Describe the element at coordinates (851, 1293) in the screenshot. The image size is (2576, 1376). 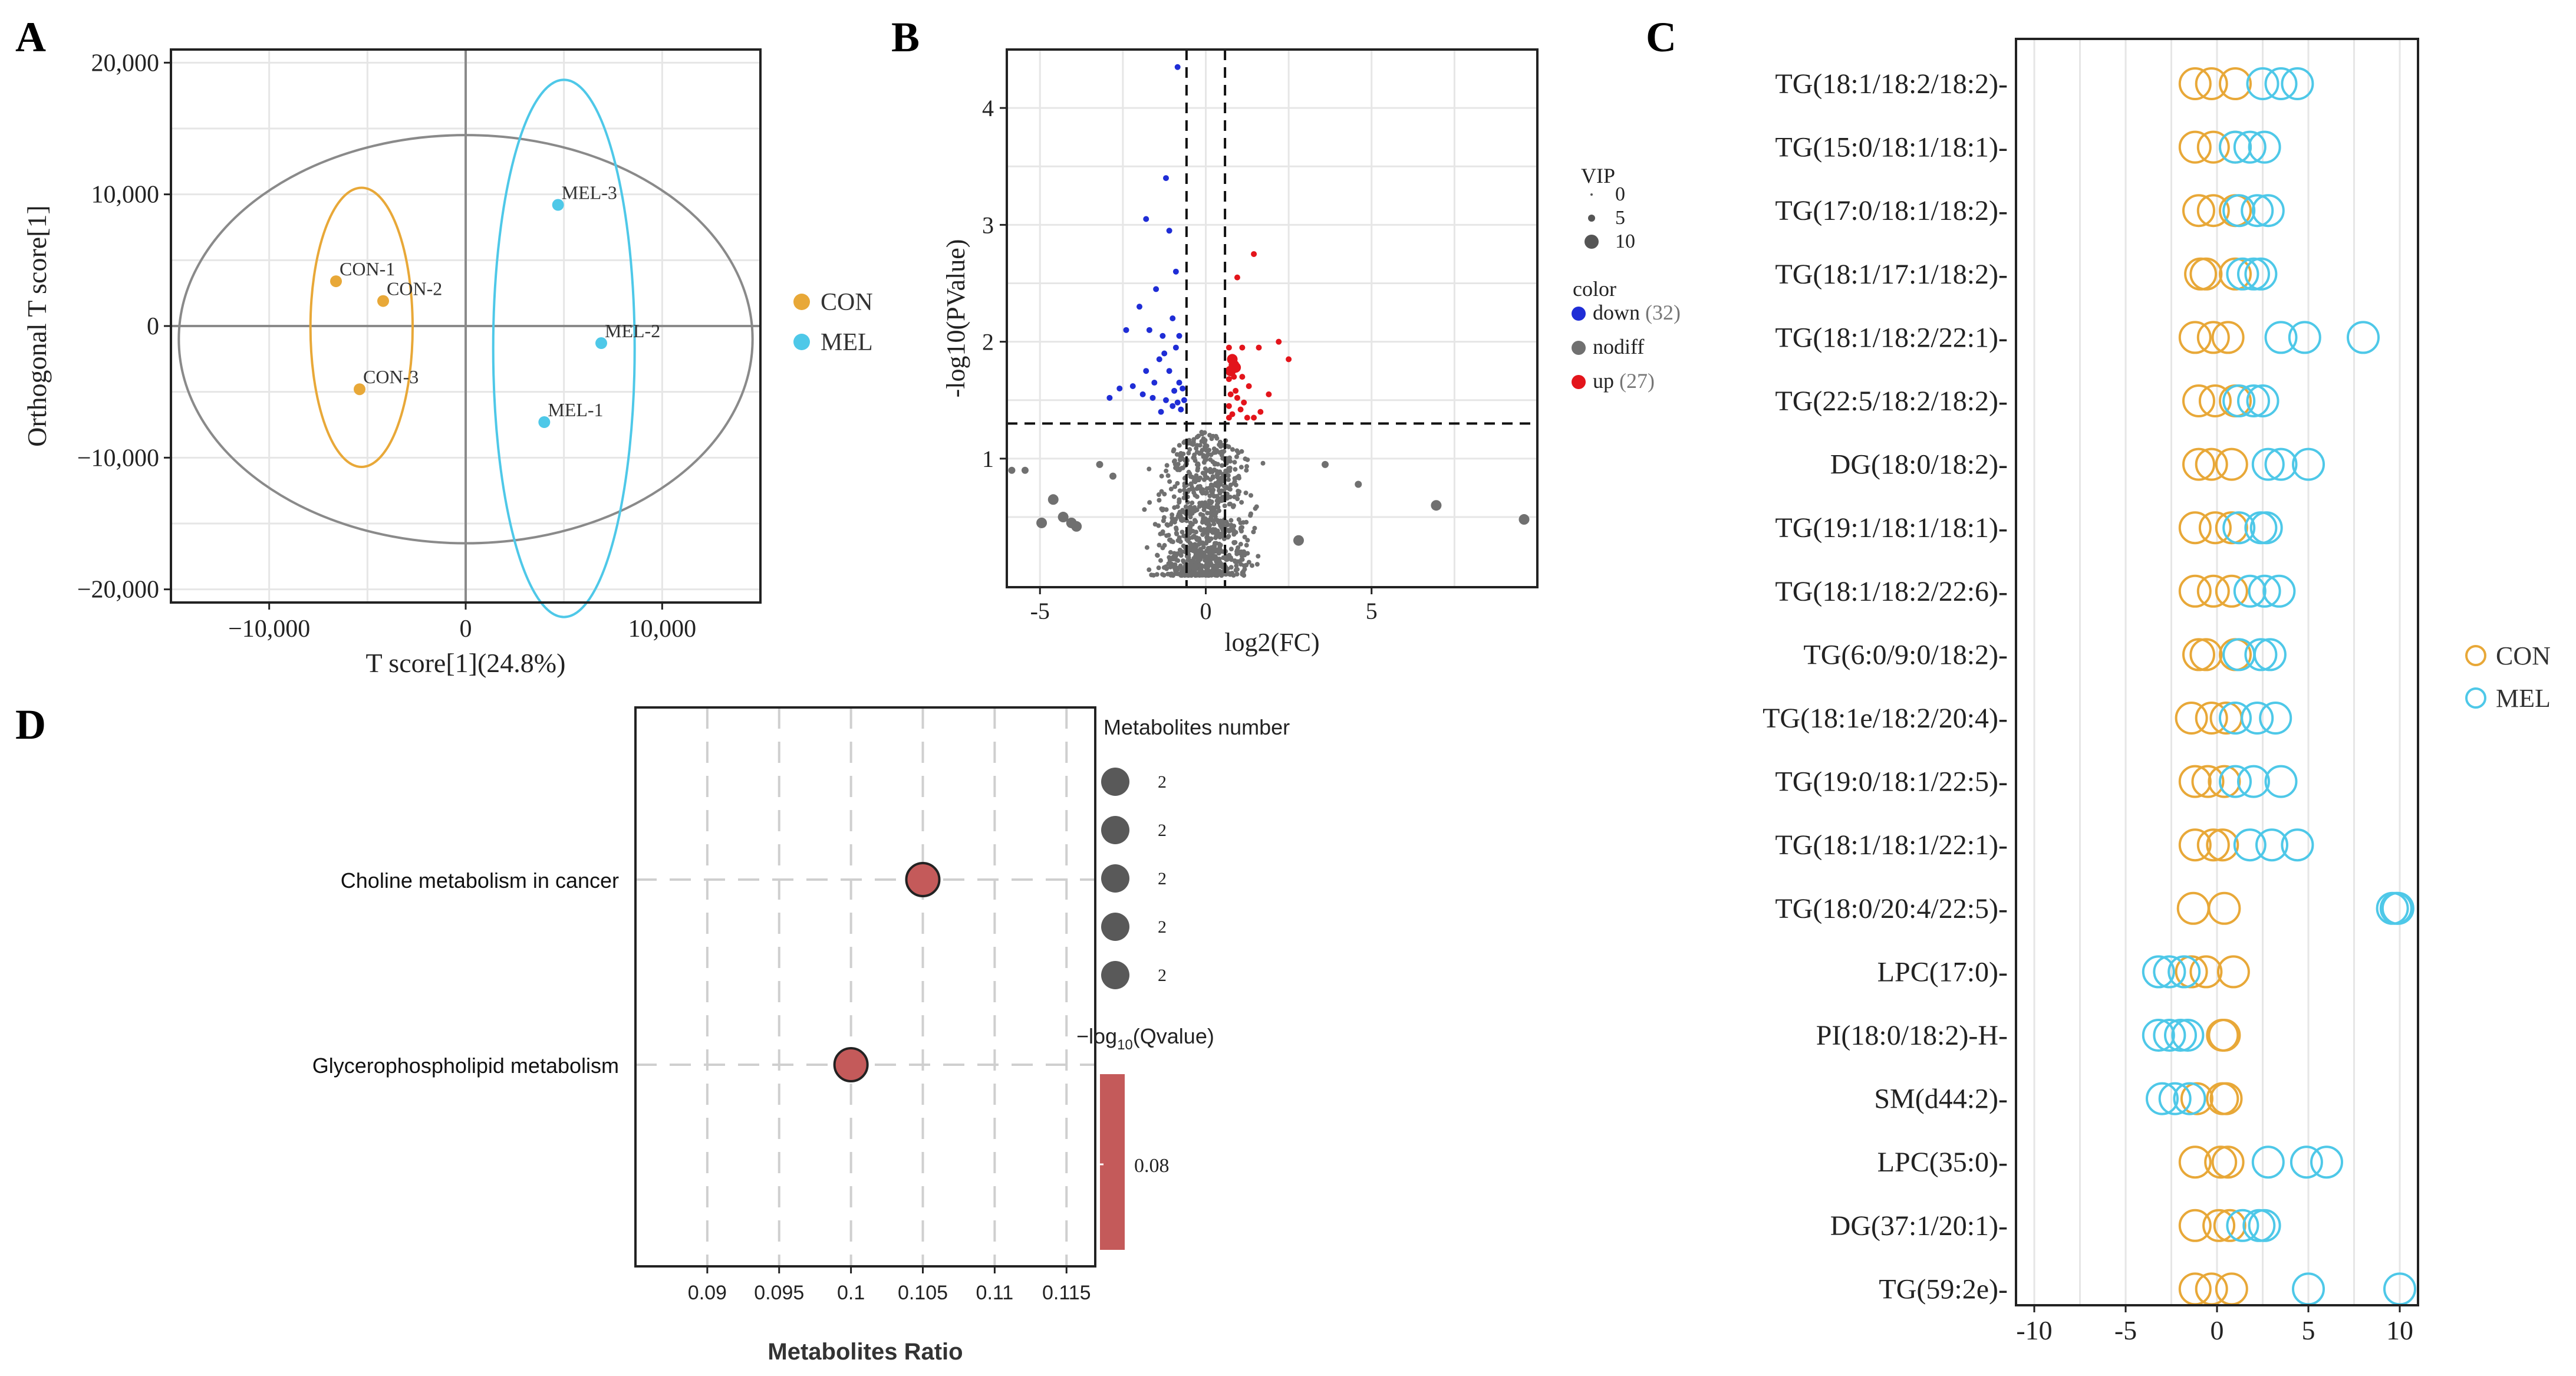
I see `x-tick-label: 0.1` at that location.